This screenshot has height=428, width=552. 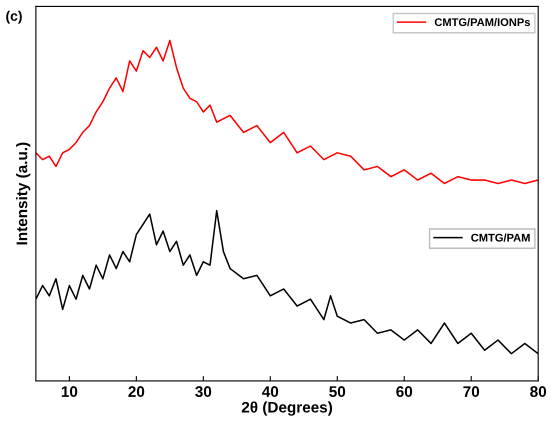 I want to click on legend-label: CMTG/PAM, so click(x=500, y=237).